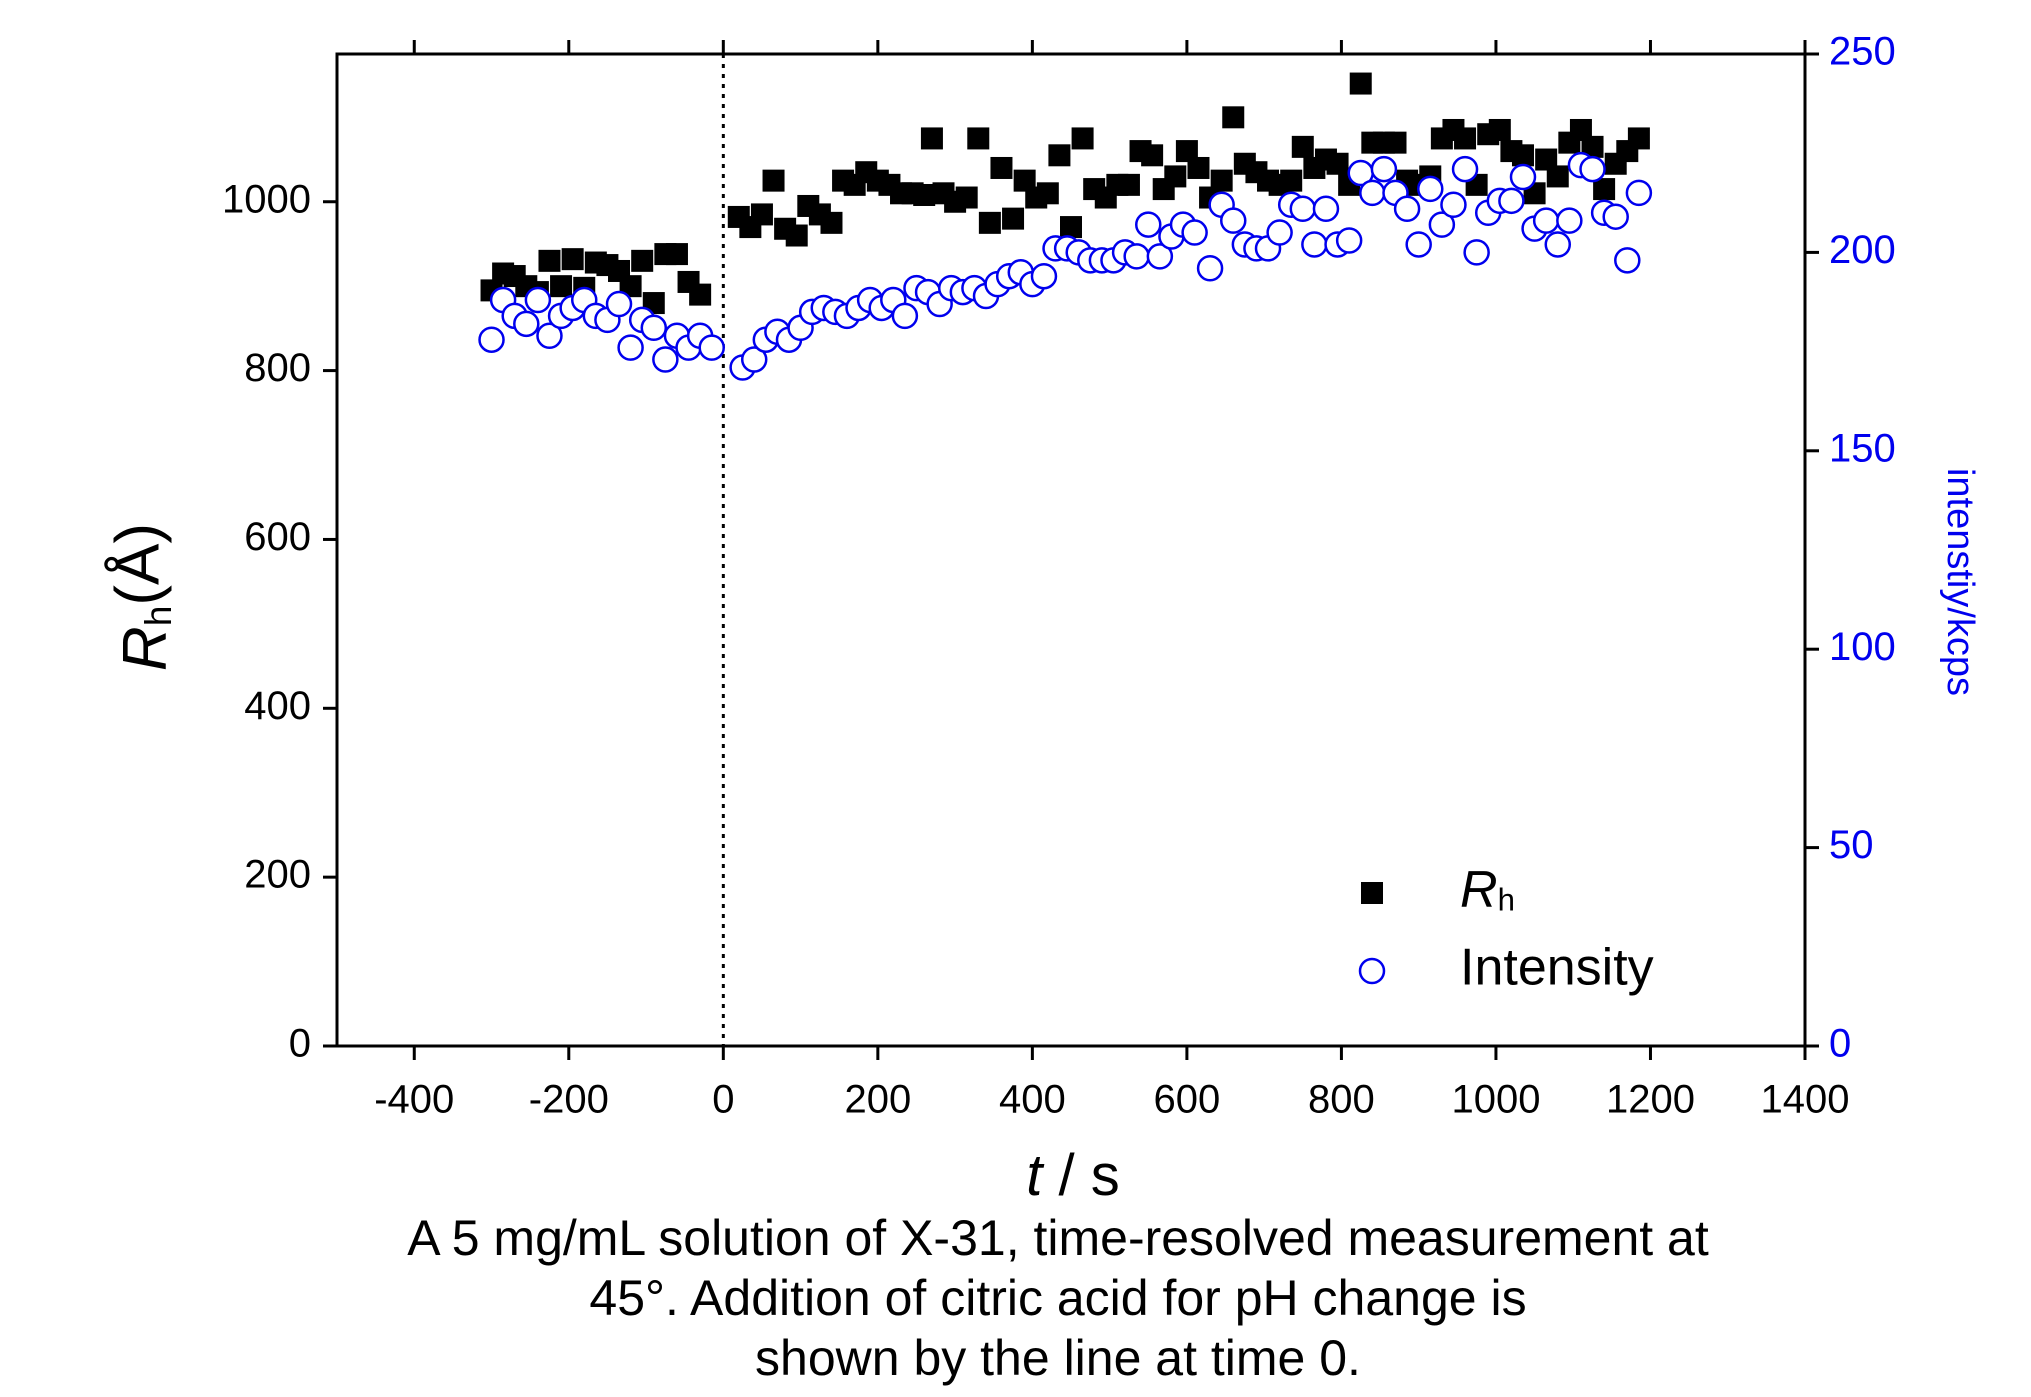  Describe the element at coordinates (277, 875) in the screenshot. I see `y-tick-label: 200` at that location.